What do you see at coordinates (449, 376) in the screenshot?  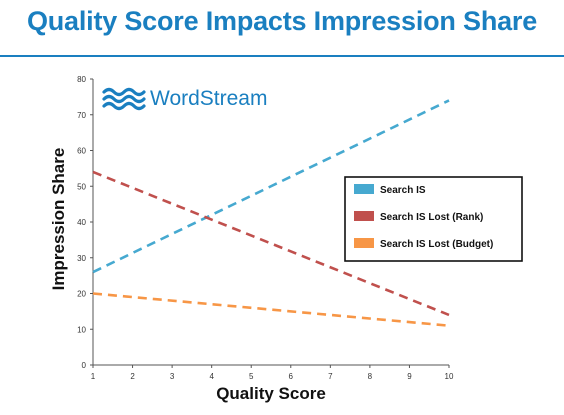 I see `x-tick-label: 10` at bounding box center [449, 376].